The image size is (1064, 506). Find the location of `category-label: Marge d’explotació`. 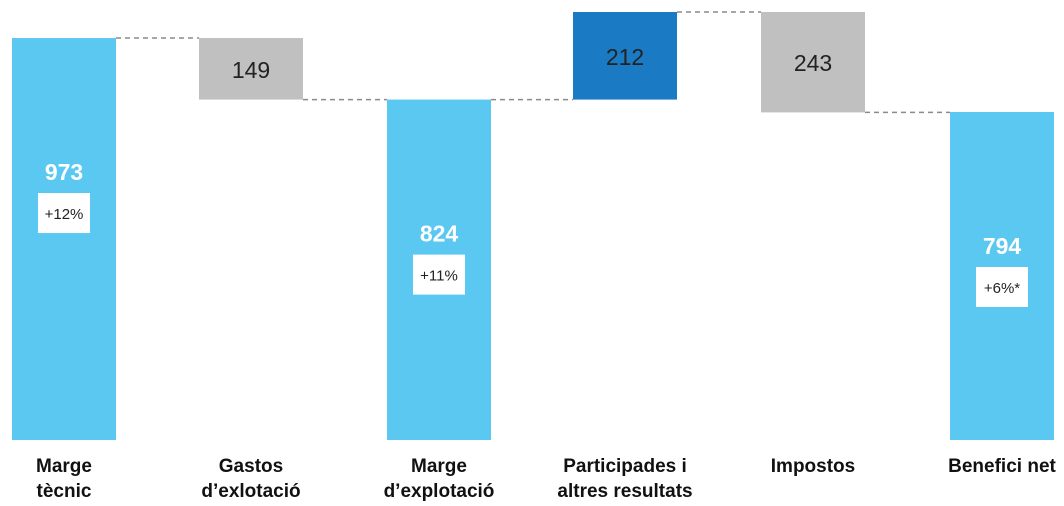

category-label: Marge d’explotació is located at coordinates (439, 479).